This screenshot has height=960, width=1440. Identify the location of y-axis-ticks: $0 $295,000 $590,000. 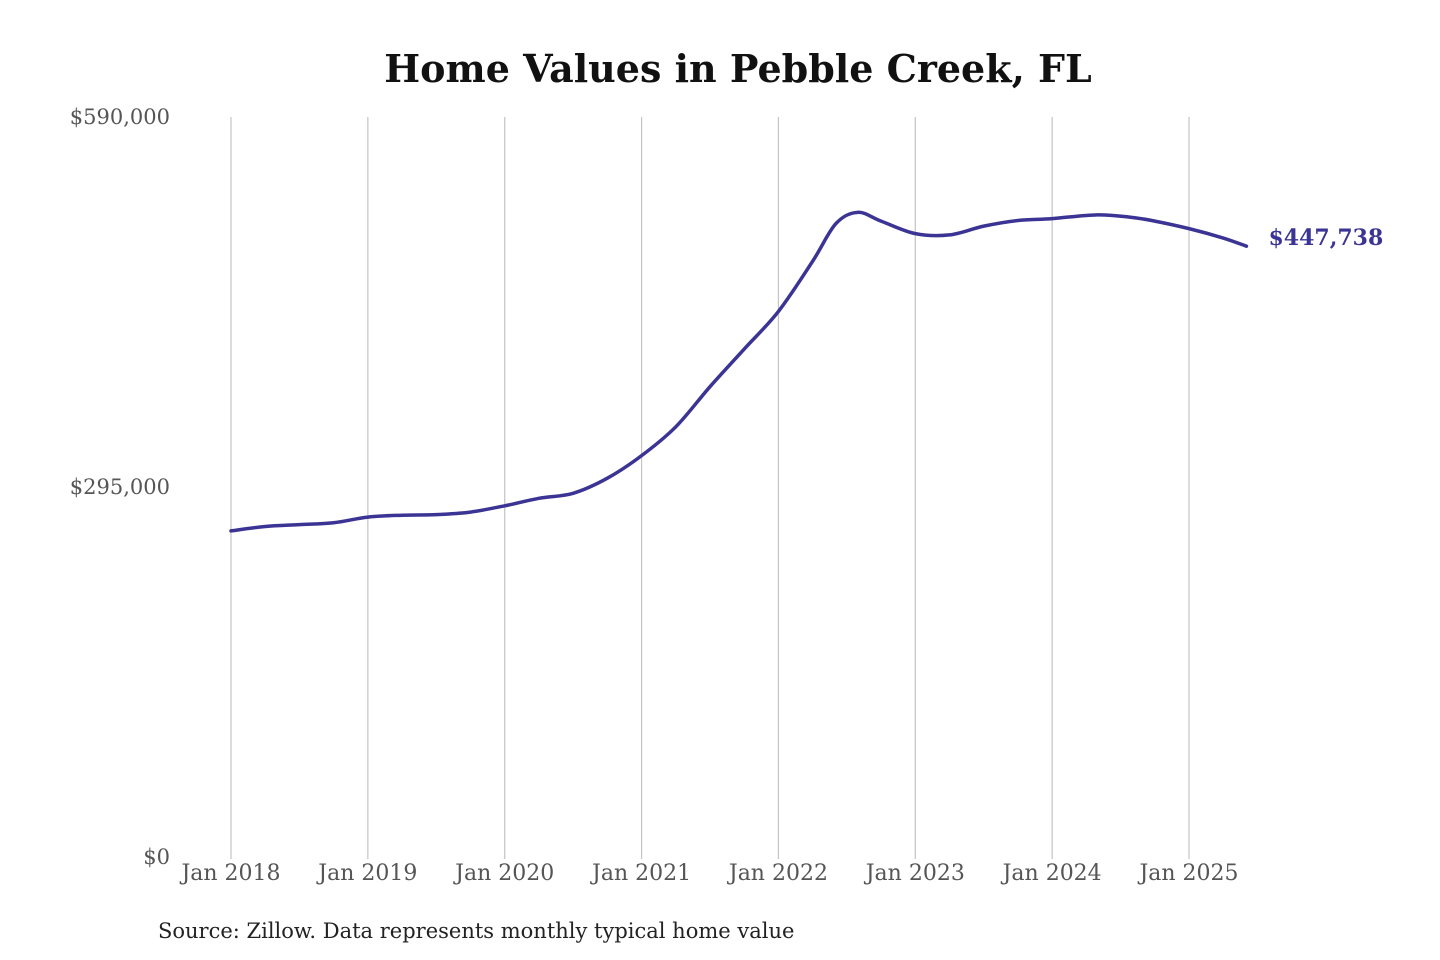
(120, 487).